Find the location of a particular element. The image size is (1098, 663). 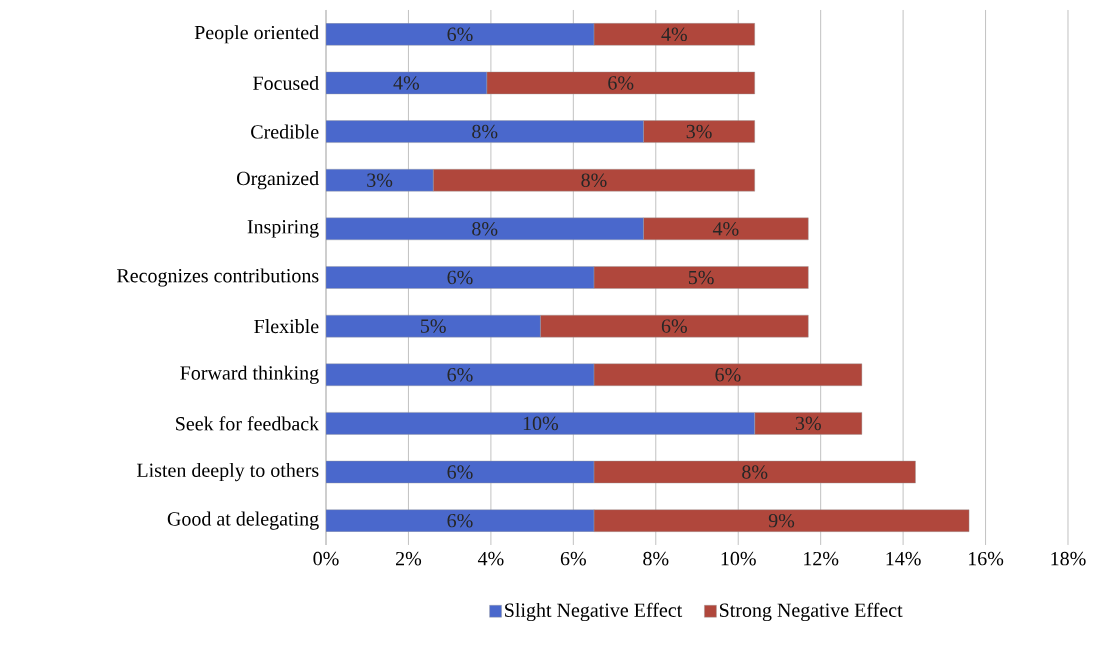

legend-label: Strong Negative Effect is located at coordinates (811, 612).